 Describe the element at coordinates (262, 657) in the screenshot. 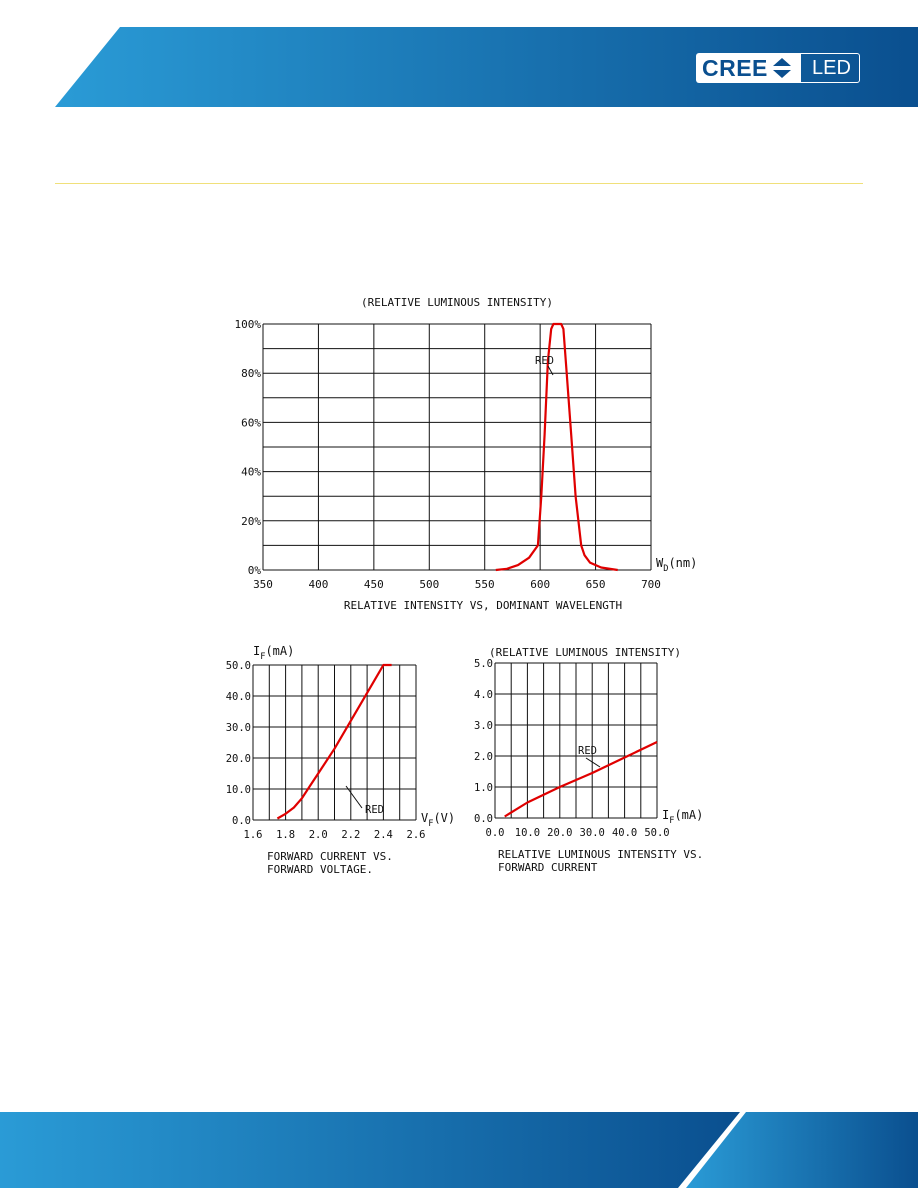

I see `y-axis-label-sub: F` at that location.